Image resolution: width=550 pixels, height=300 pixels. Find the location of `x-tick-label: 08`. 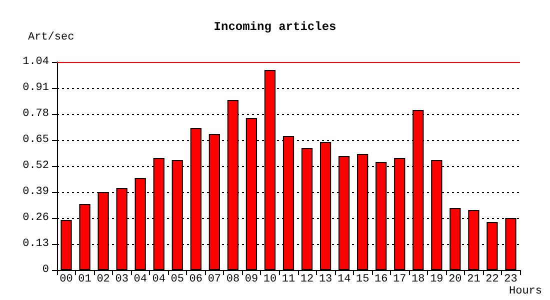

x-tick-label: 08 is located at coordinates (233, 280).